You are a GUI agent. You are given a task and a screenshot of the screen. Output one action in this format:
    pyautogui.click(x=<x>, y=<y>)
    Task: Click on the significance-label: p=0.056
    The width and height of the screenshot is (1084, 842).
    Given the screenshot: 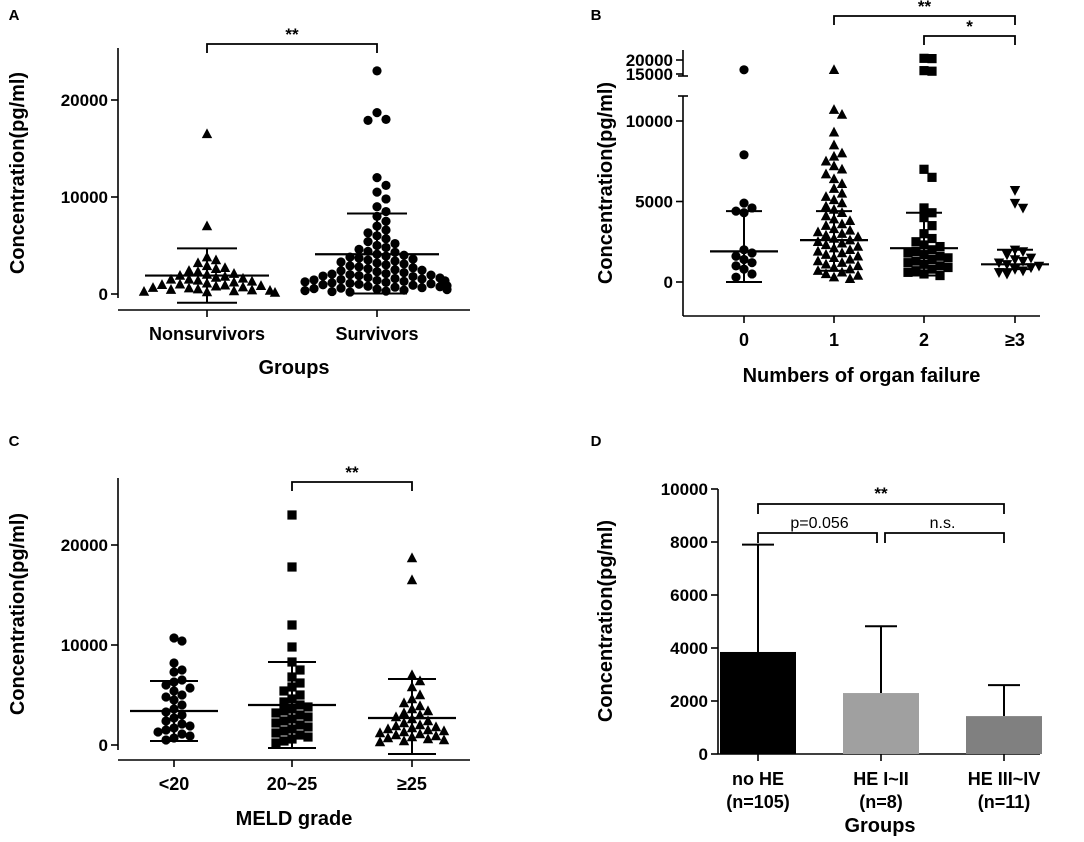 What is the action you would take?
    pyautogui.click(x=819, y=523)
    